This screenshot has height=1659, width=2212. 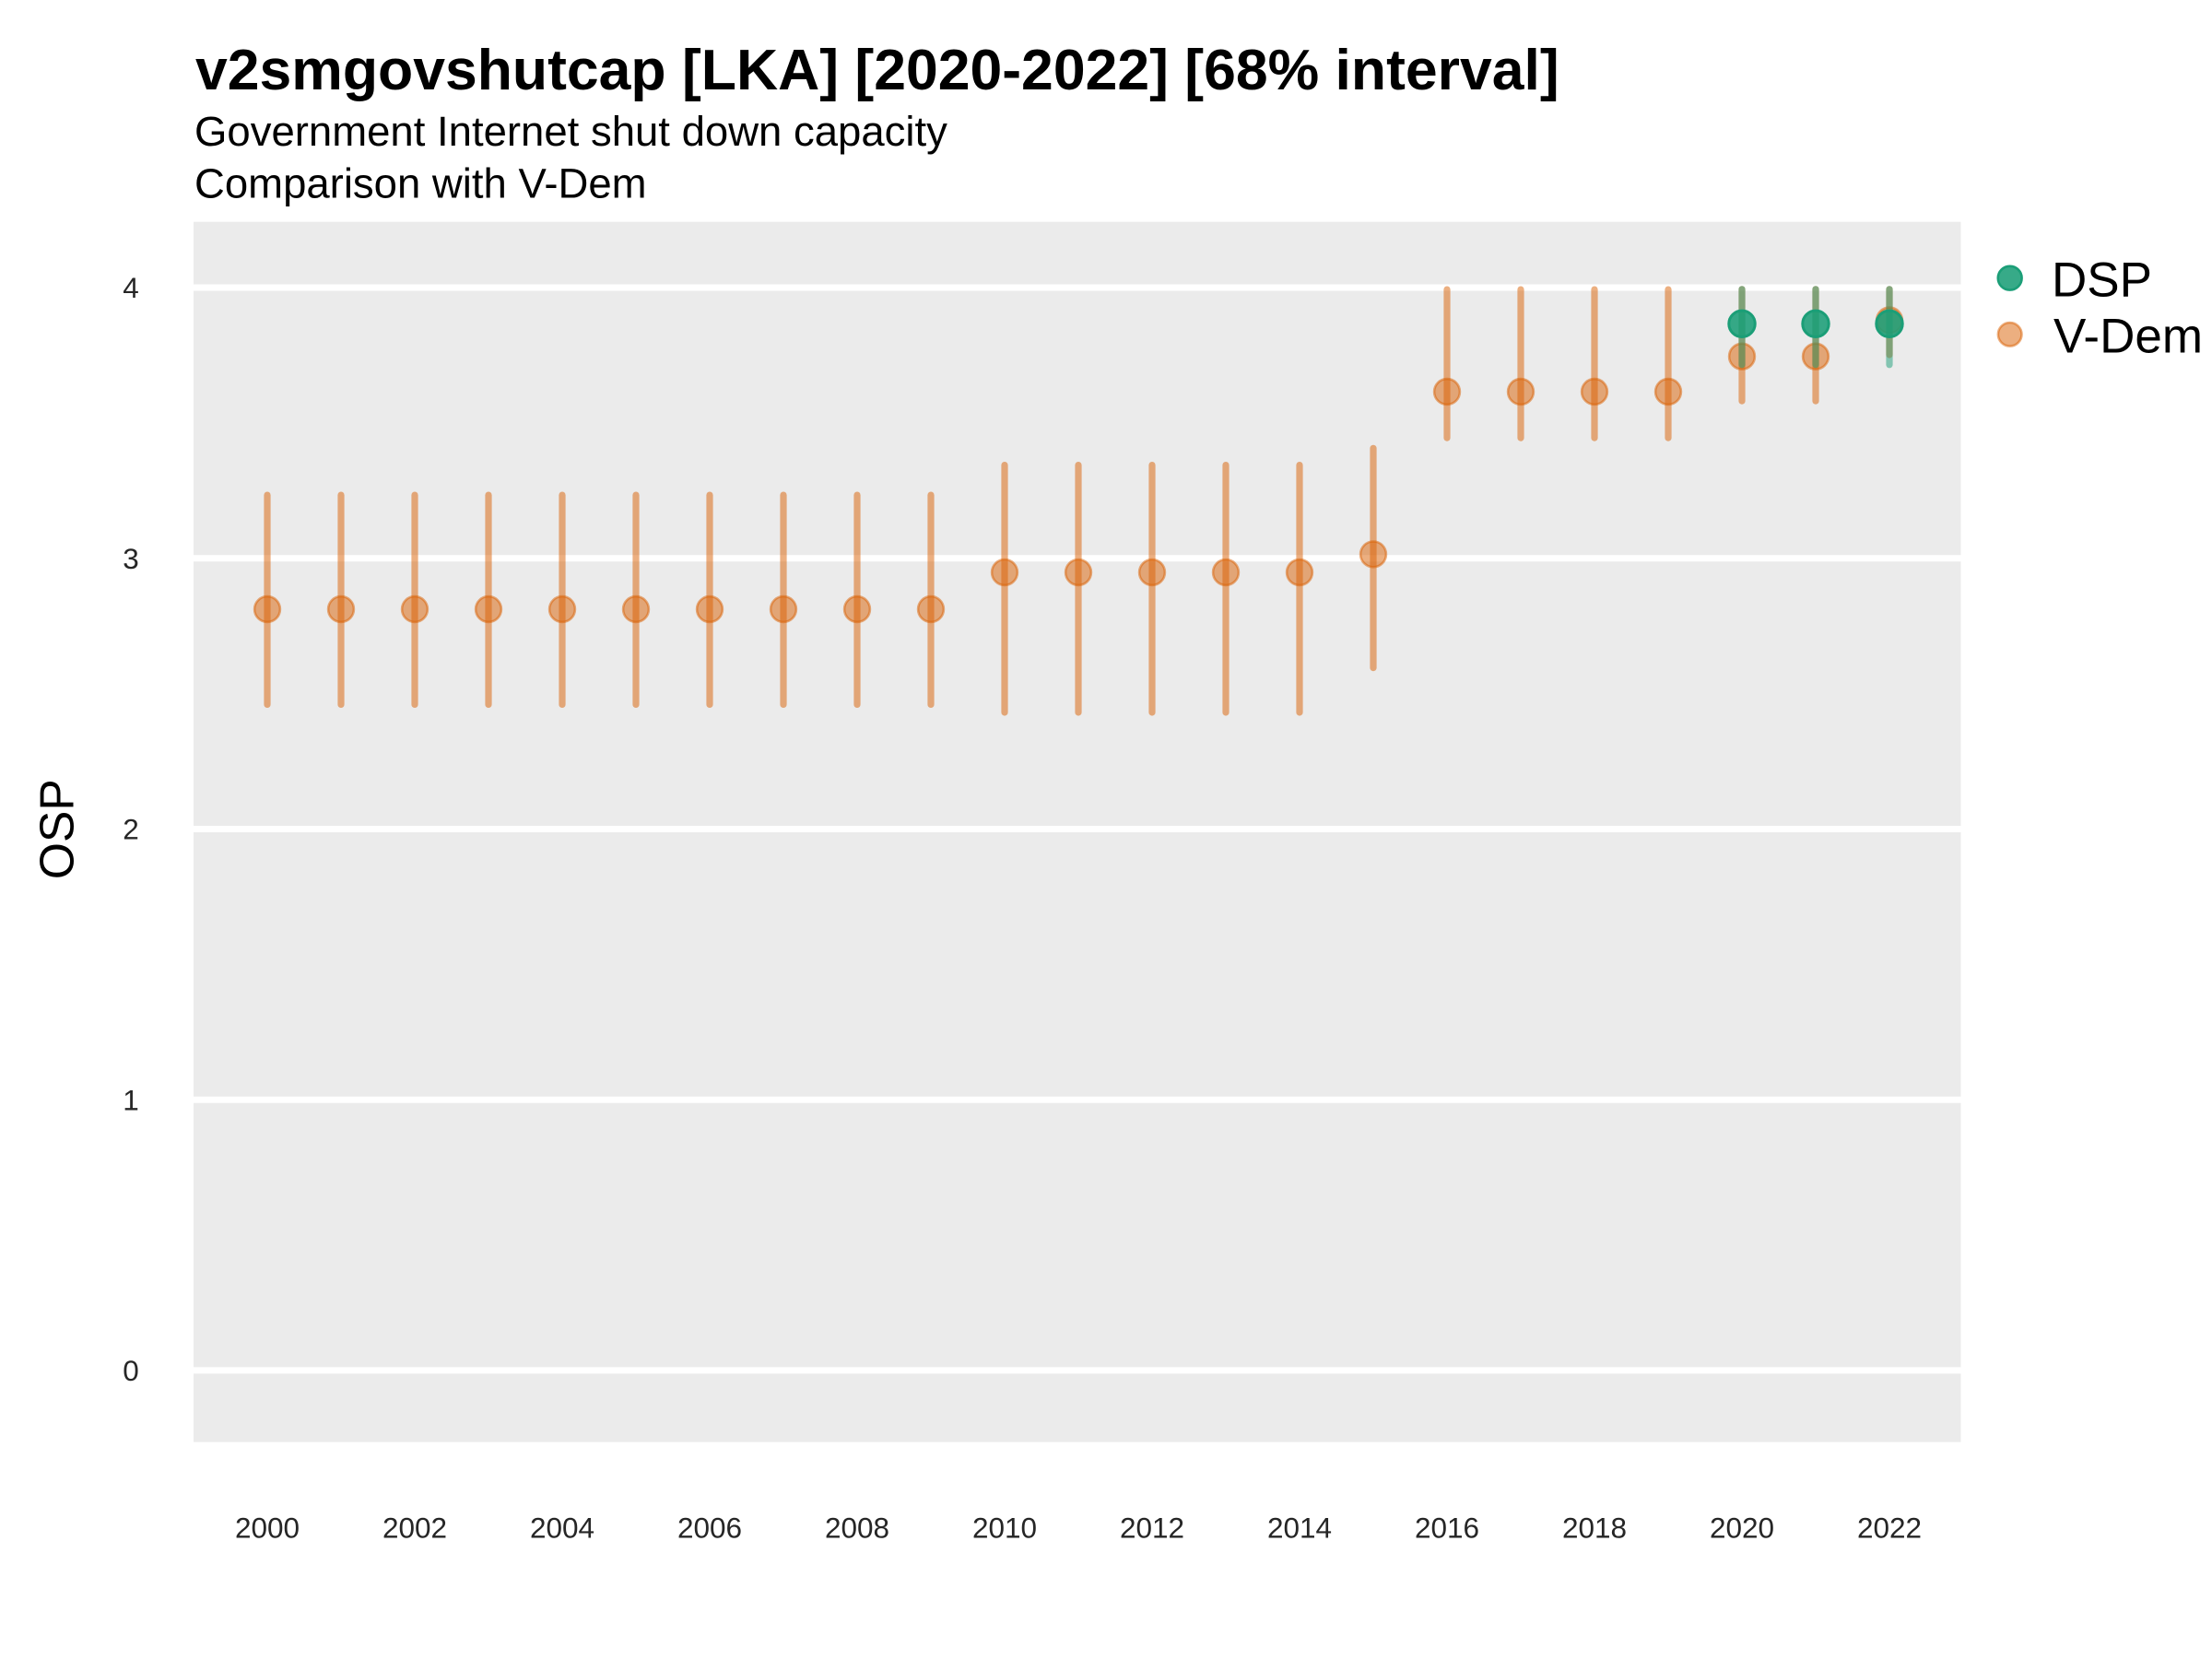 I want to click on svg-text: 3, so click(x=131, y=558).